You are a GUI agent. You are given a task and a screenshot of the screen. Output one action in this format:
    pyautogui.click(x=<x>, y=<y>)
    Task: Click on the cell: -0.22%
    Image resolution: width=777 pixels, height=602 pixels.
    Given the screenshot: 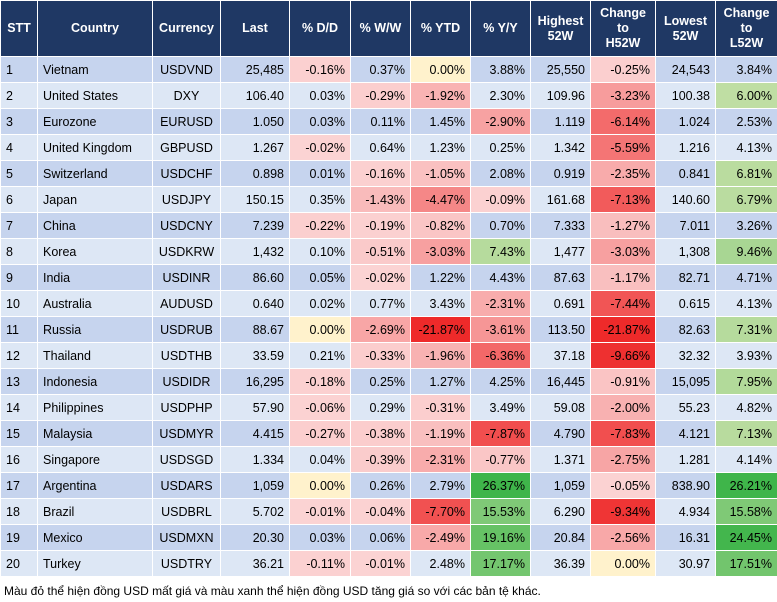 What is the action you would take?
    pyautogui.click(x=320, y=225)
    